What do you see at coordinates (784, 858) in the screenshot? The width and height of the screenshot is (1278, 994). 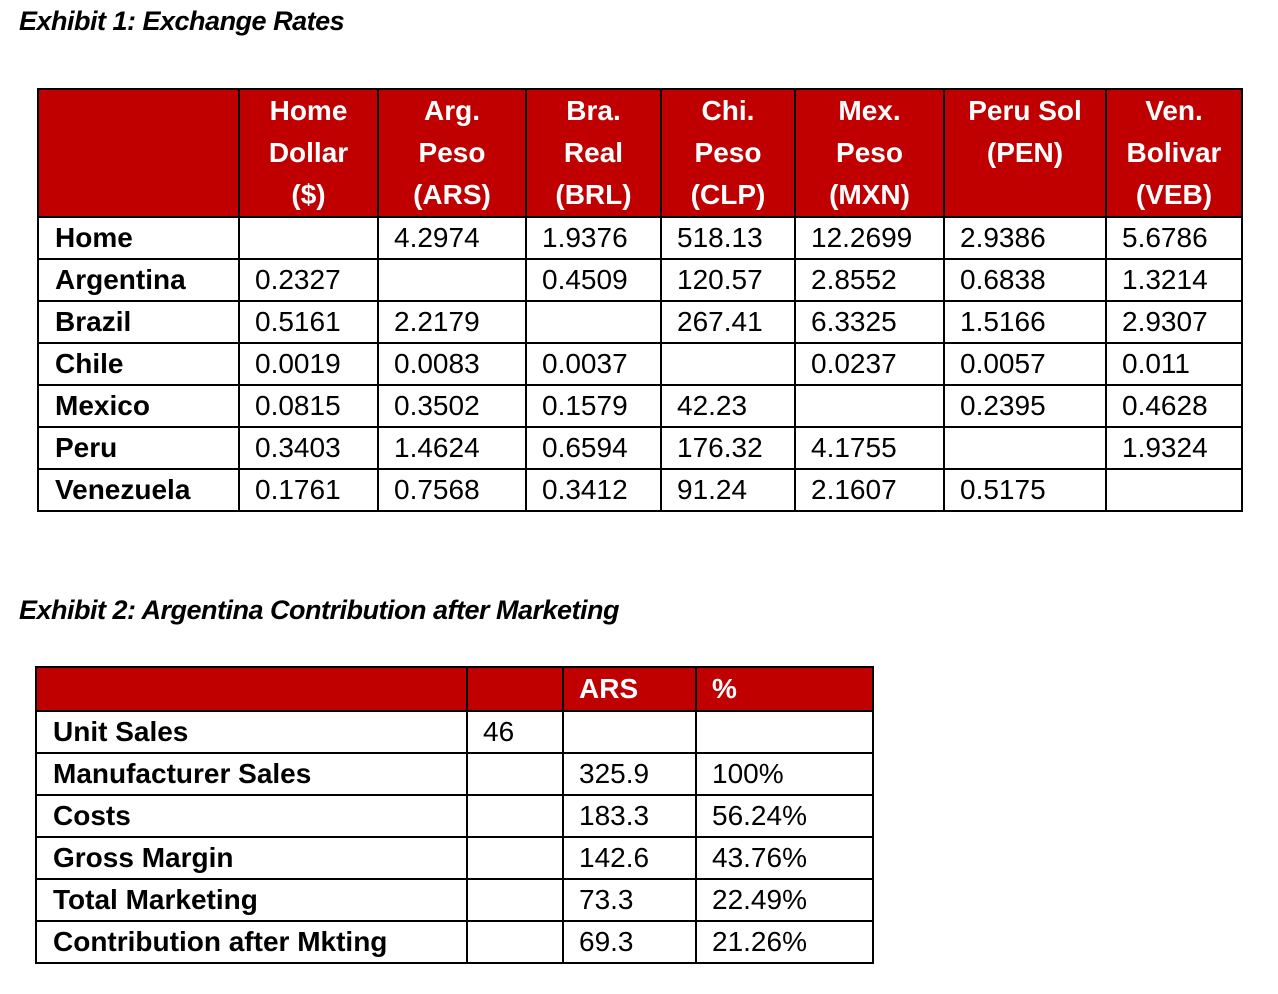 I see `percent-cell: 43.76%` at bounding box center [784, 858].